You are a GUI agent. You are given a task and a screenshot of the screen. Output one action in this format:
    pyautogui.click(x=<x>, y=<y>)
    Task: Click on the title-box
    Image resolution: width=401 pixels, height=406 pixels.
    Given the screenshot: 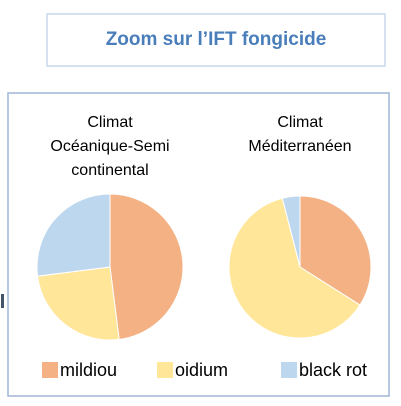 What is the action you would take?
    pyautogui.click(x=216, y=40)
    